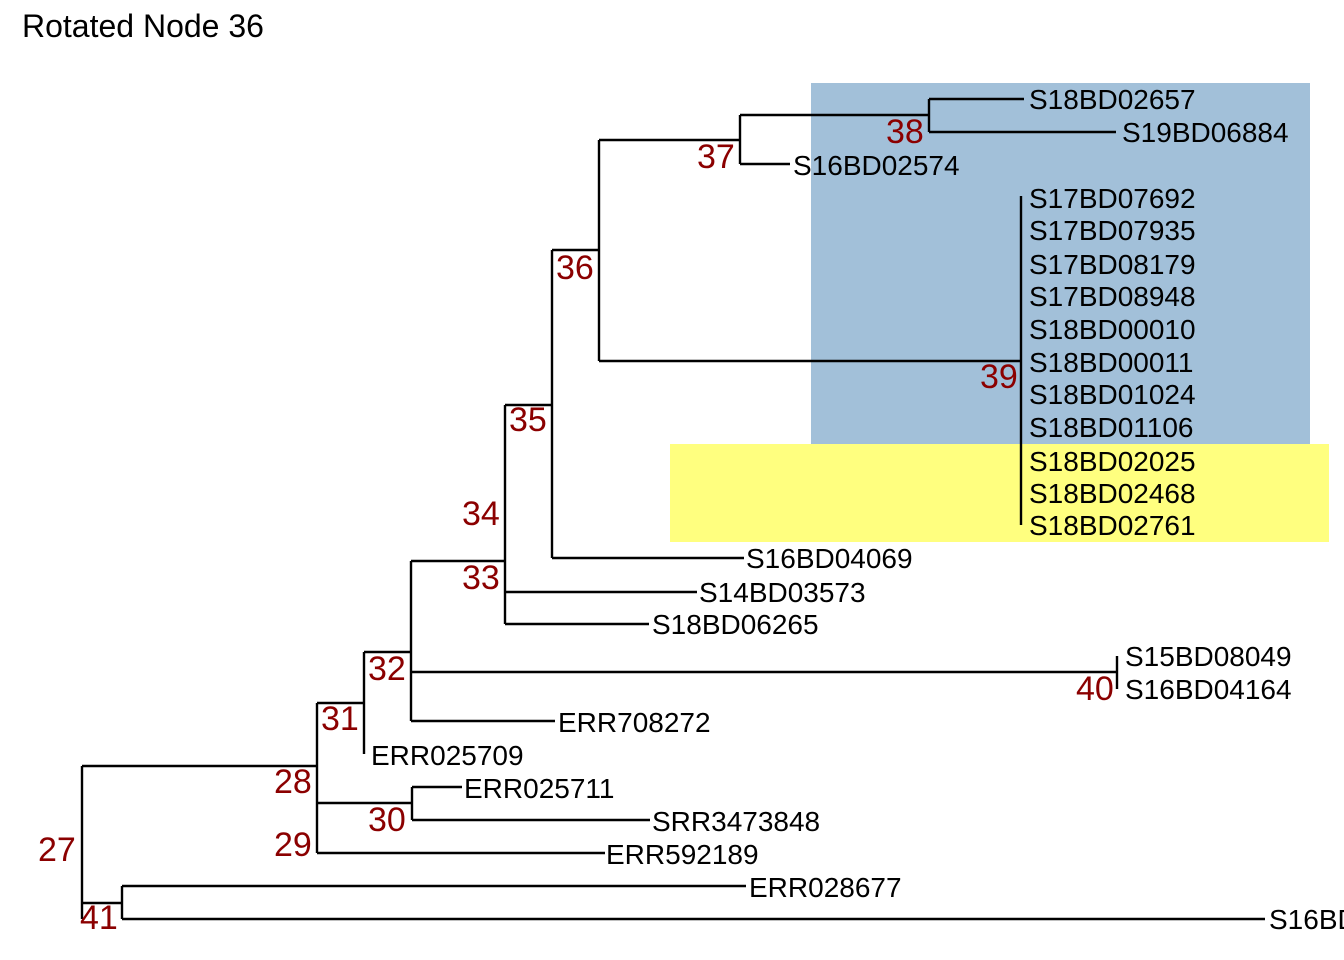  What do you see at coordinates (829, 558) in the screenshot?
I see `tip-label: S16BD04069` at bounding box center [829, 558].